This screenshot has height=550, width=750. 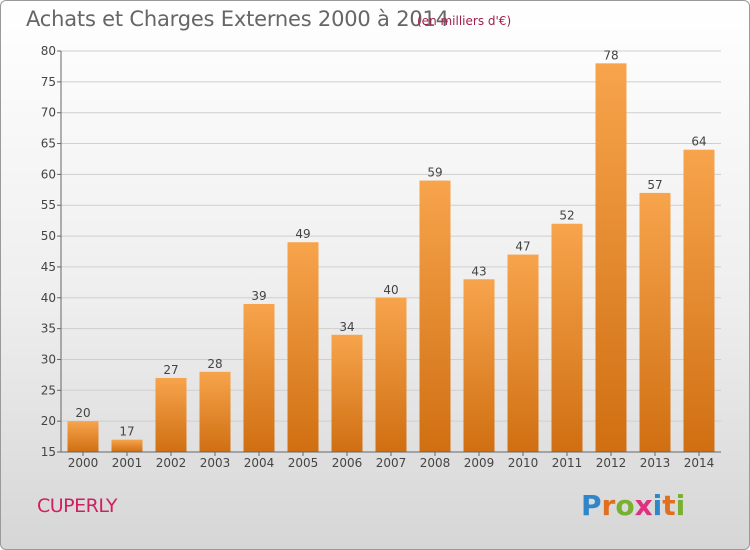 I want to click on value-label: 40, so click(x=390, y=290).